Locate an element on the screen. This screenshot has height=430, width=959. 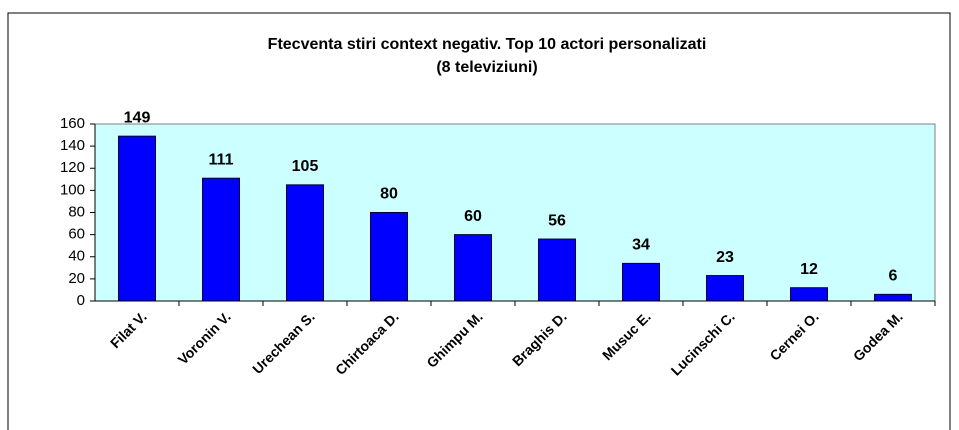
y-tick-label: 80 is located at coordinates (76, 211).